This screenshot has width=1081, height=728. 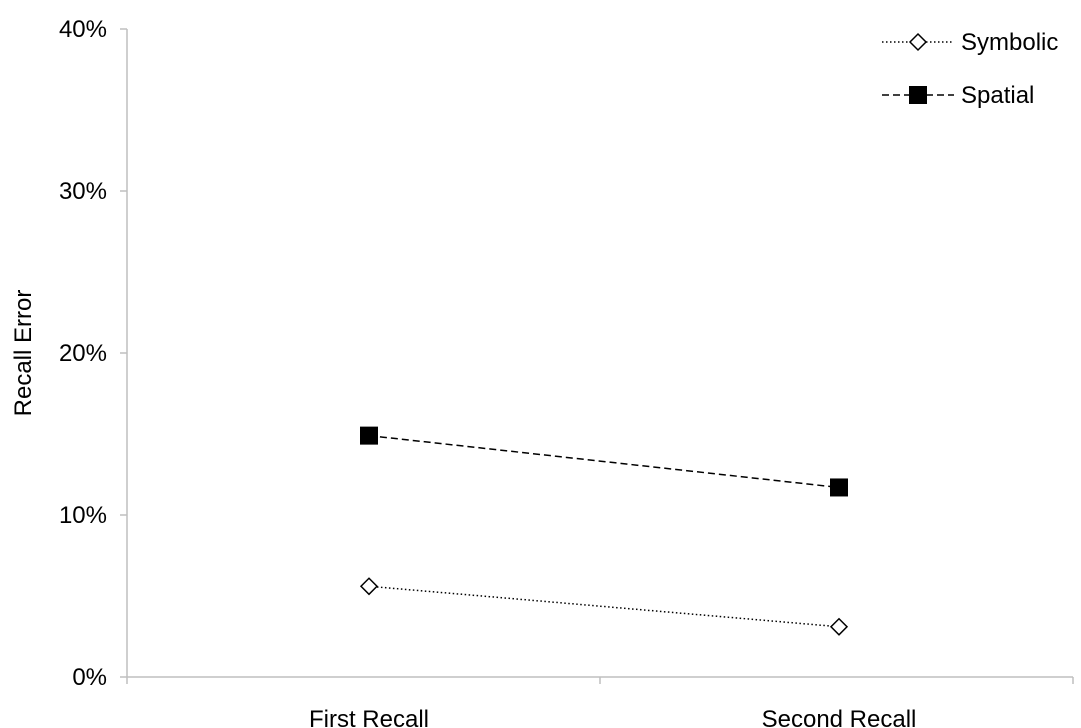 I want to click on legend: Symbolic Spatial, so click(x=970, y=69).